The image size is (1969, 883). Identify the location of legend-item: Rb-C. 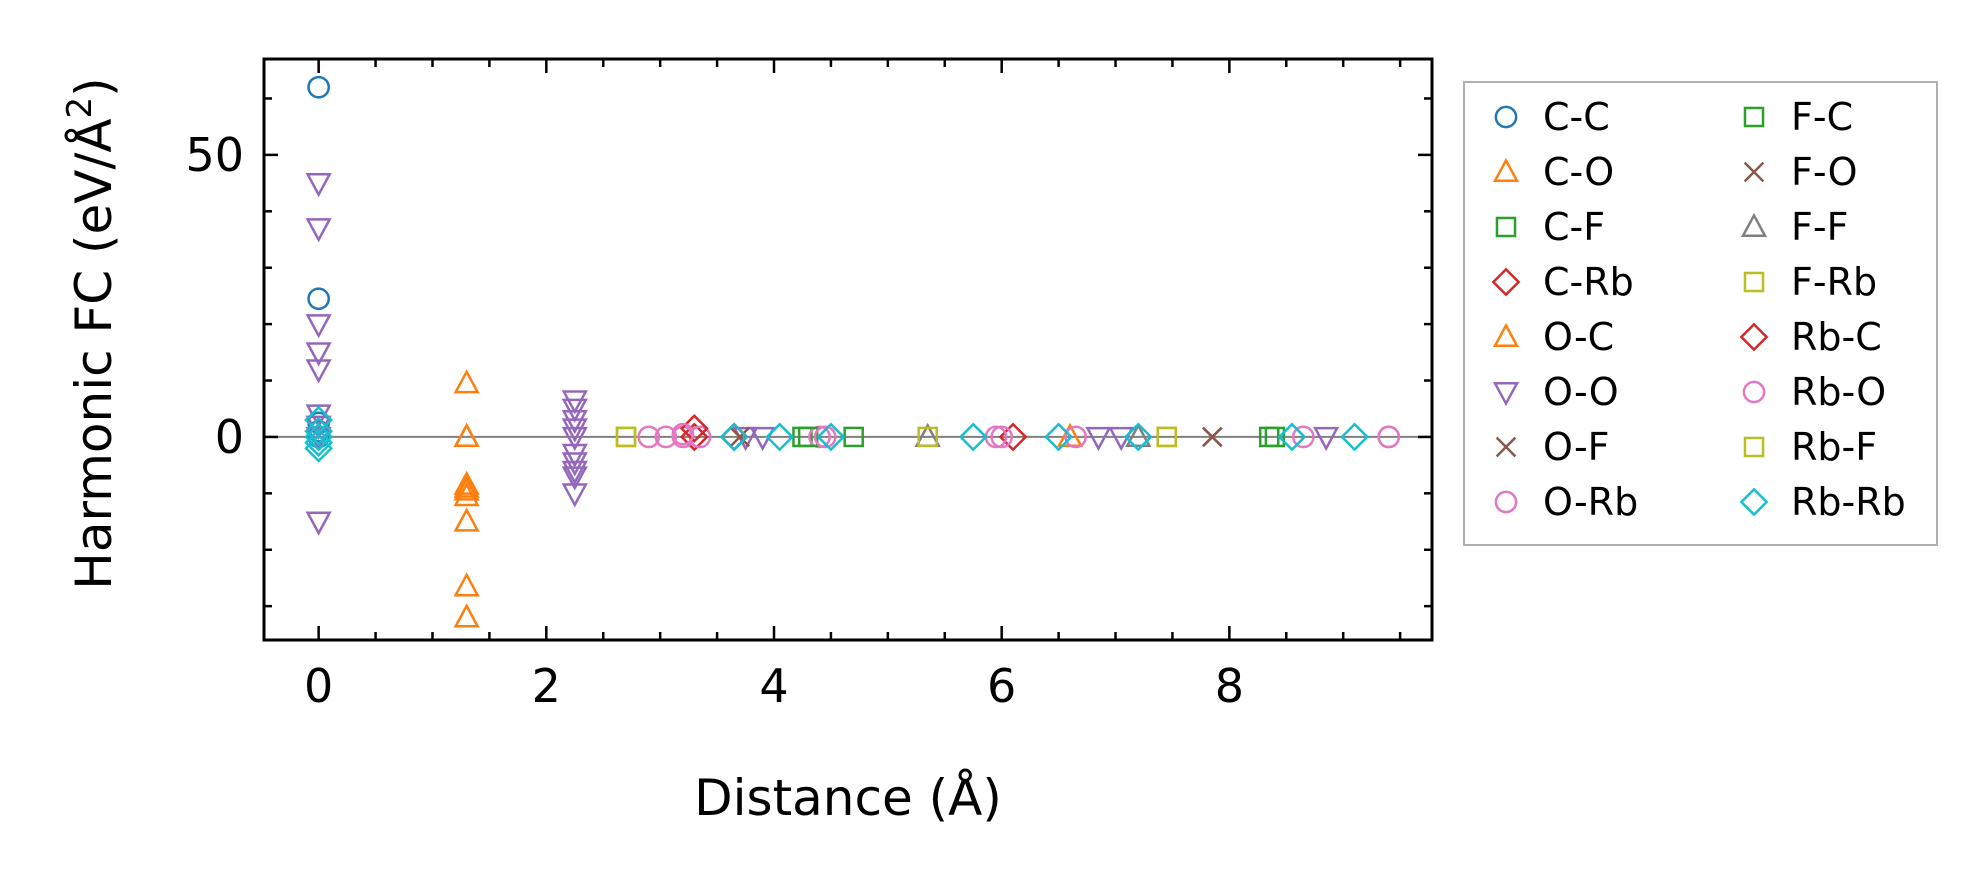
(1810, 337).